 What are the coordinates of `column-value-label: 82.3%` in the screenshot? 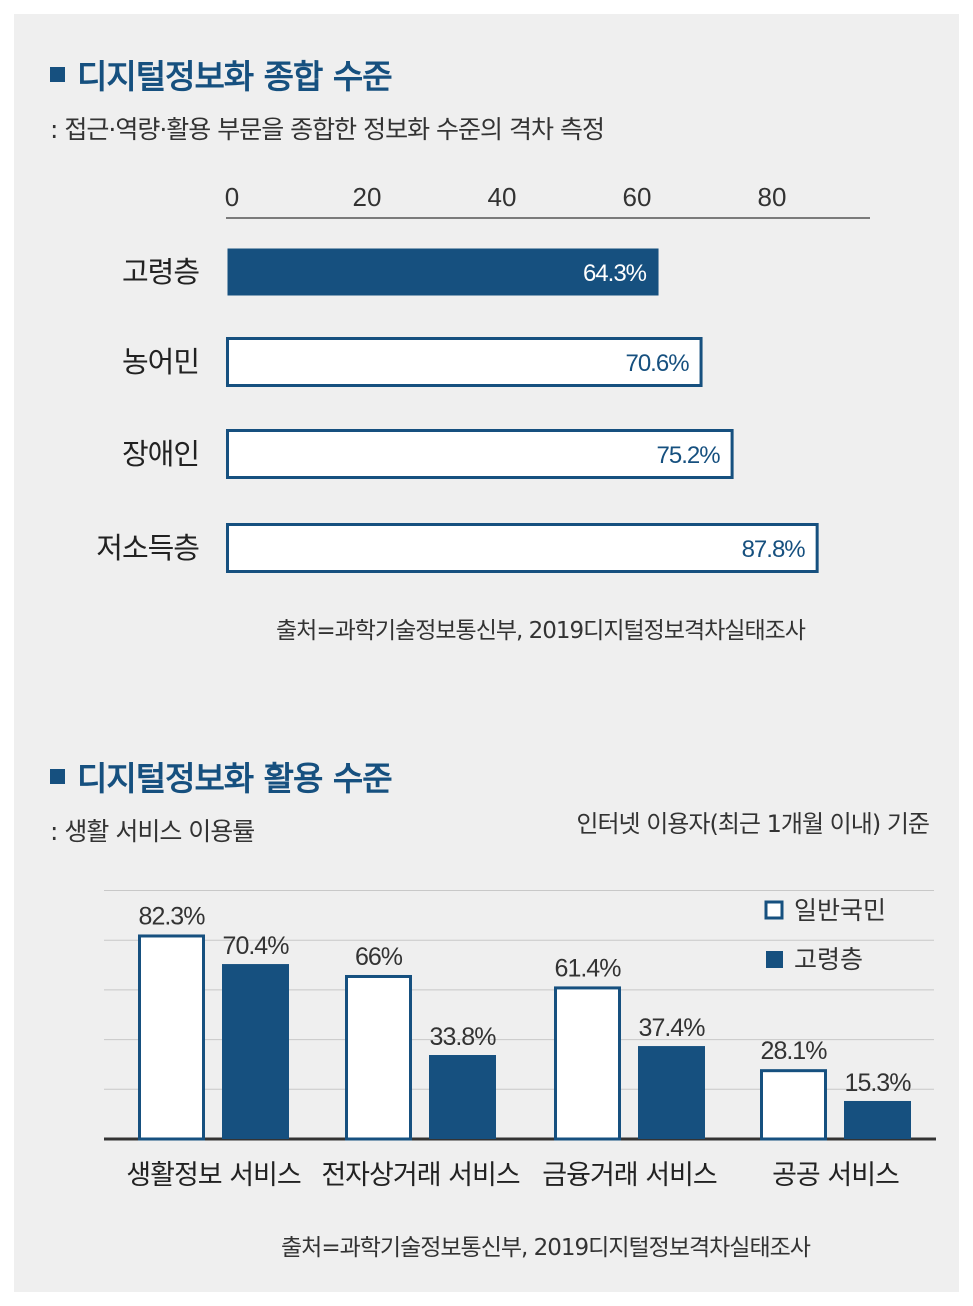 It's located at (172, 916).